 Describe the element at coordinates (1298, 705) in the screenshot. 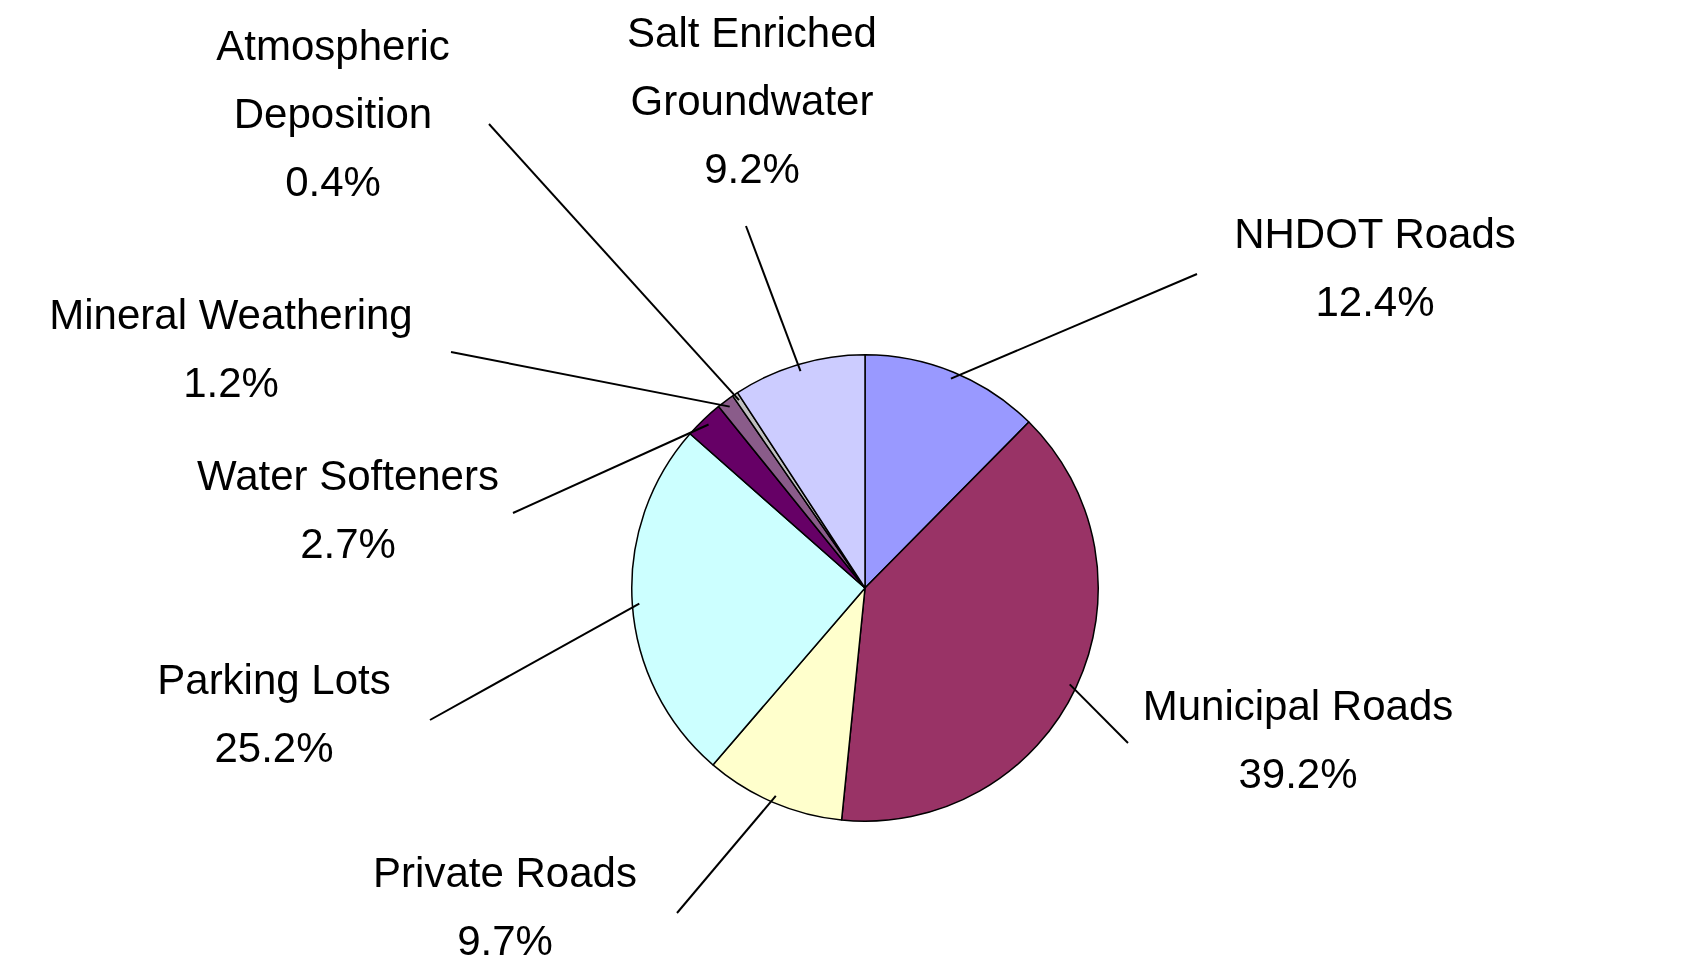

I see `slice-label: Municipal Roads` at that location.